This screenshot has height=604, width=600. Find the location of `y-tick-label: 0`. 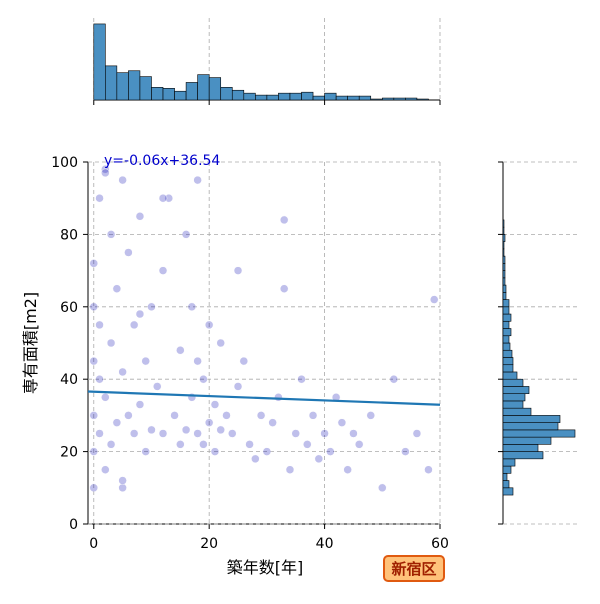

y-tick-label: 0 is located at coordinates (73, 525).